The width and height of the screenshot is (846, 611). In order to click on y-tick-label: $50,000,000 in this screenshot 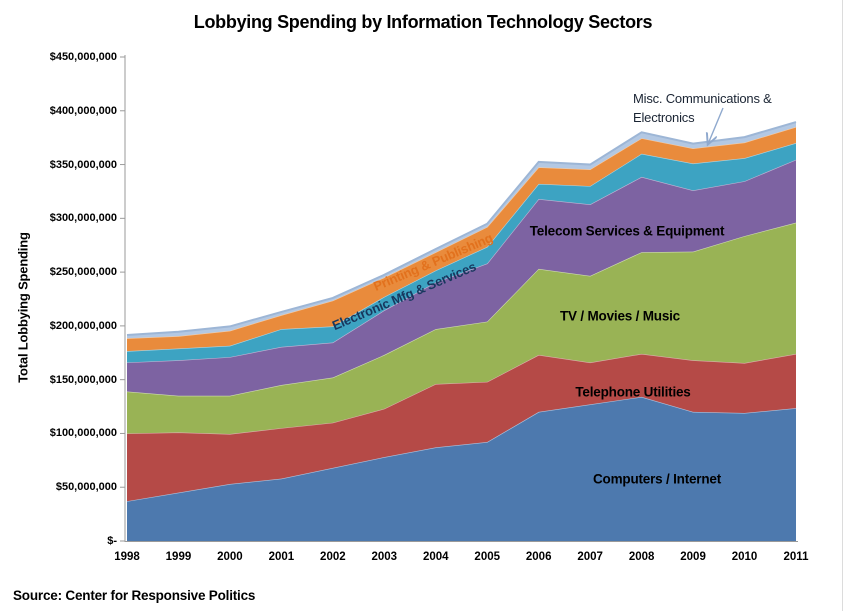, I will do `click(86, 487)`.